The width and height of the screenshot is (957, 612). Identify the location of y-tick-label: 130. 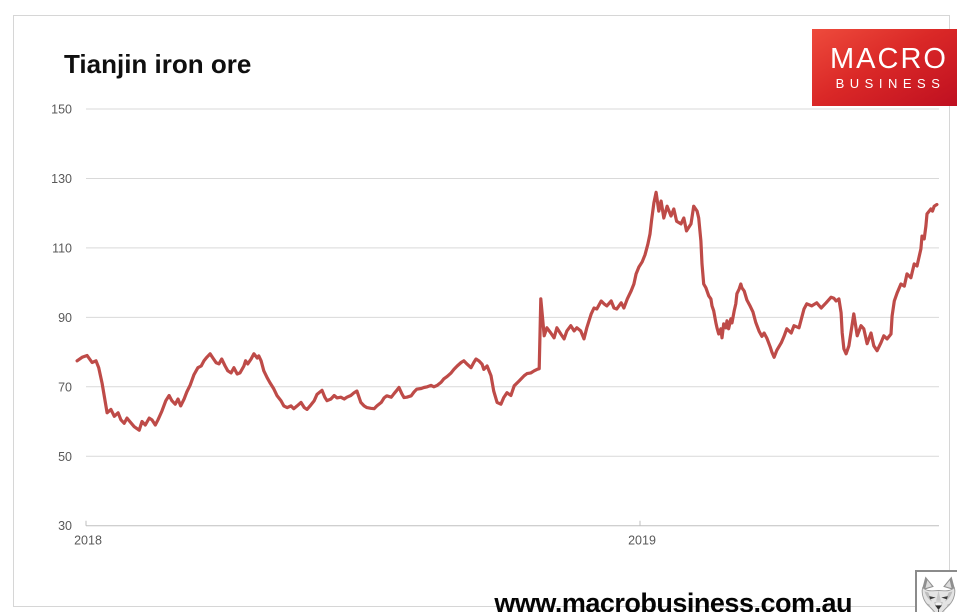
(61, 179).